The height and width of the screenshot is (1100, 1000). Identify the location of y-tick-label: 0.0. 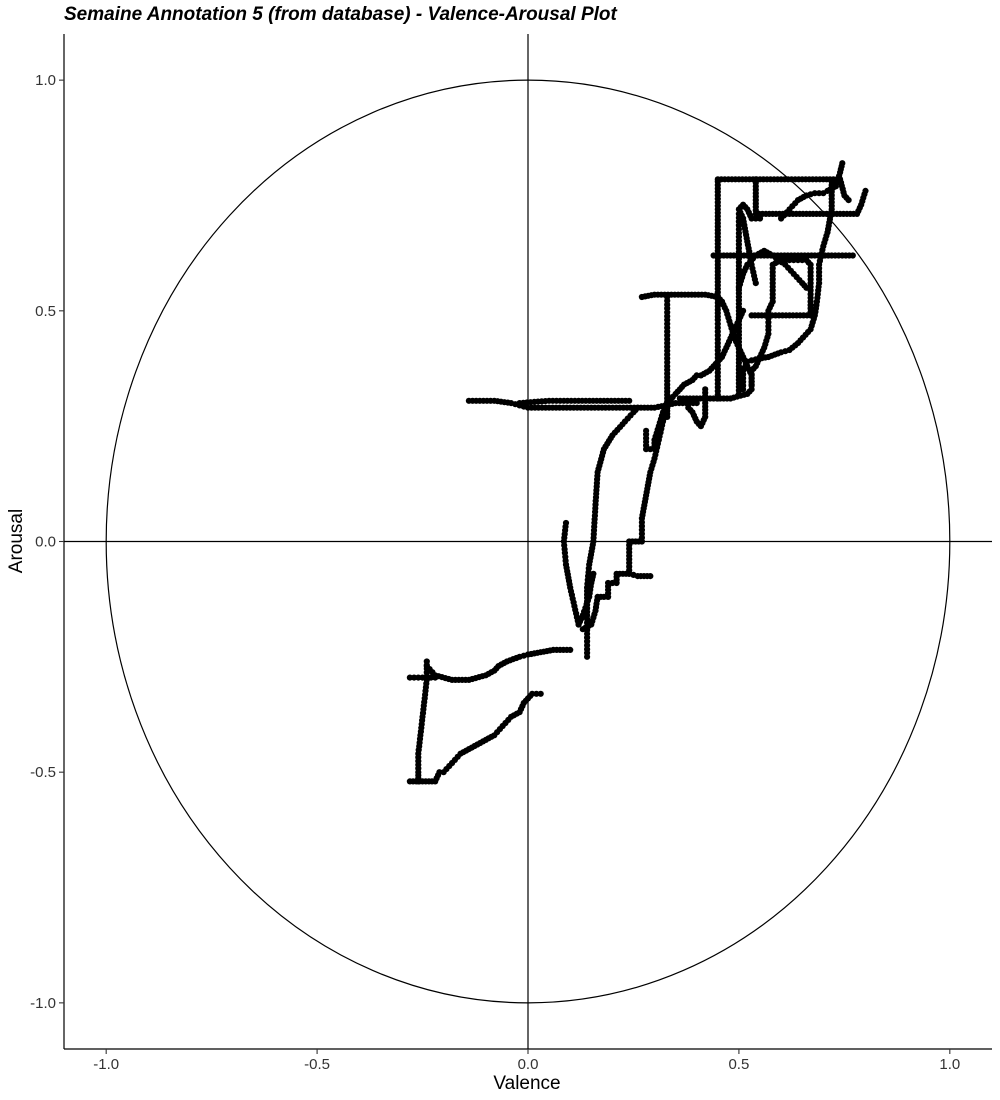
(45, 542).